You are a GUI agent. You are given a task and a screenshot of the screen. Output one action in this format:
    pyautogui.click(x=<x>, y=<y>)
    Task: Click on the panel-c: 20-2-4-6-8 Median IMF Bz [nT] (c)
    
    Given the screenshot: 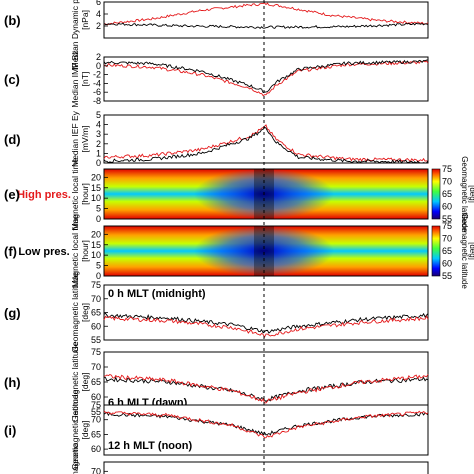 What is the action you would take?
    pyautogui.click(x=216, y=79)
    